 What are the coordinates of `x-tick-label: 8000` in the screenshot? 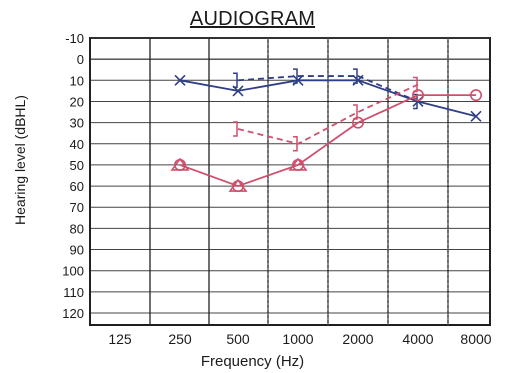 It's located at (475, 339).